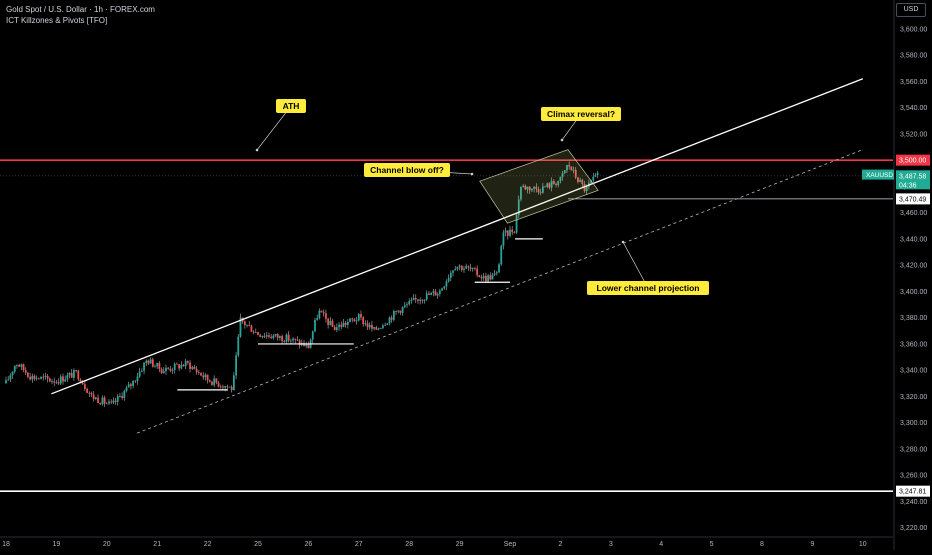 This screenshot has width=932, height=555. I want to click on climax-callout-bg, so click(581, 114).